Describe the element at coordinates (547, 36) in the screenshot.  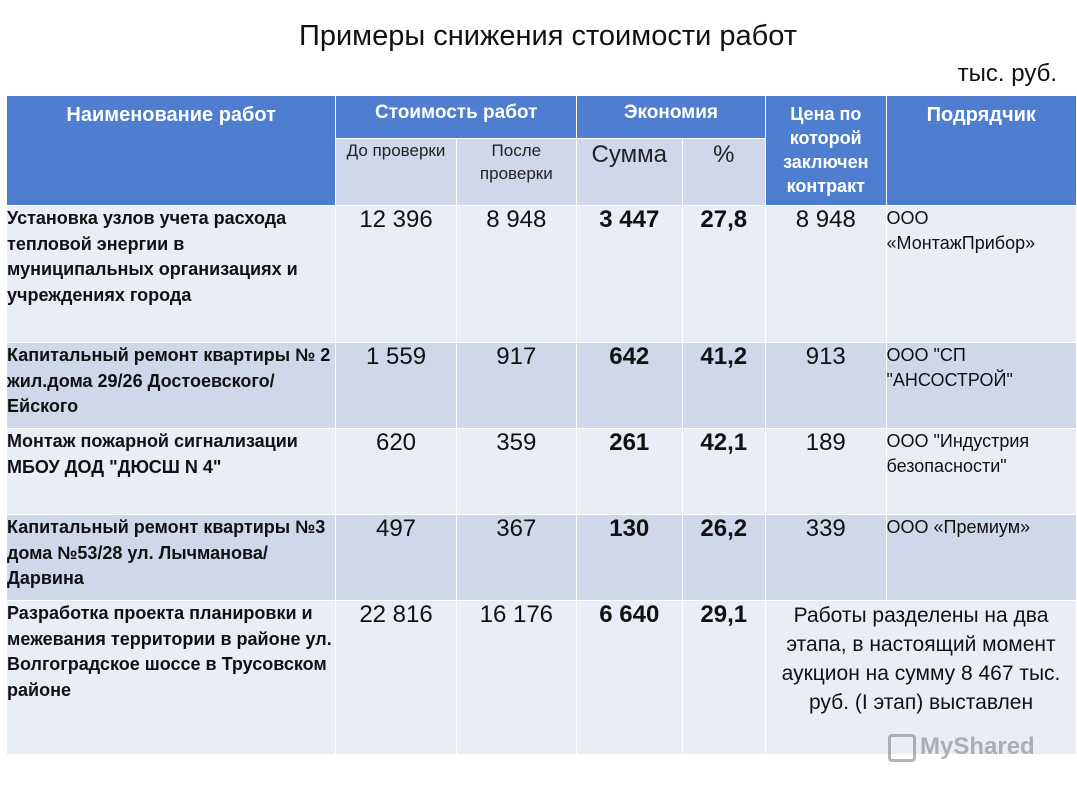
I see `page-title: Примеры снижения стоимости работ` at that location.